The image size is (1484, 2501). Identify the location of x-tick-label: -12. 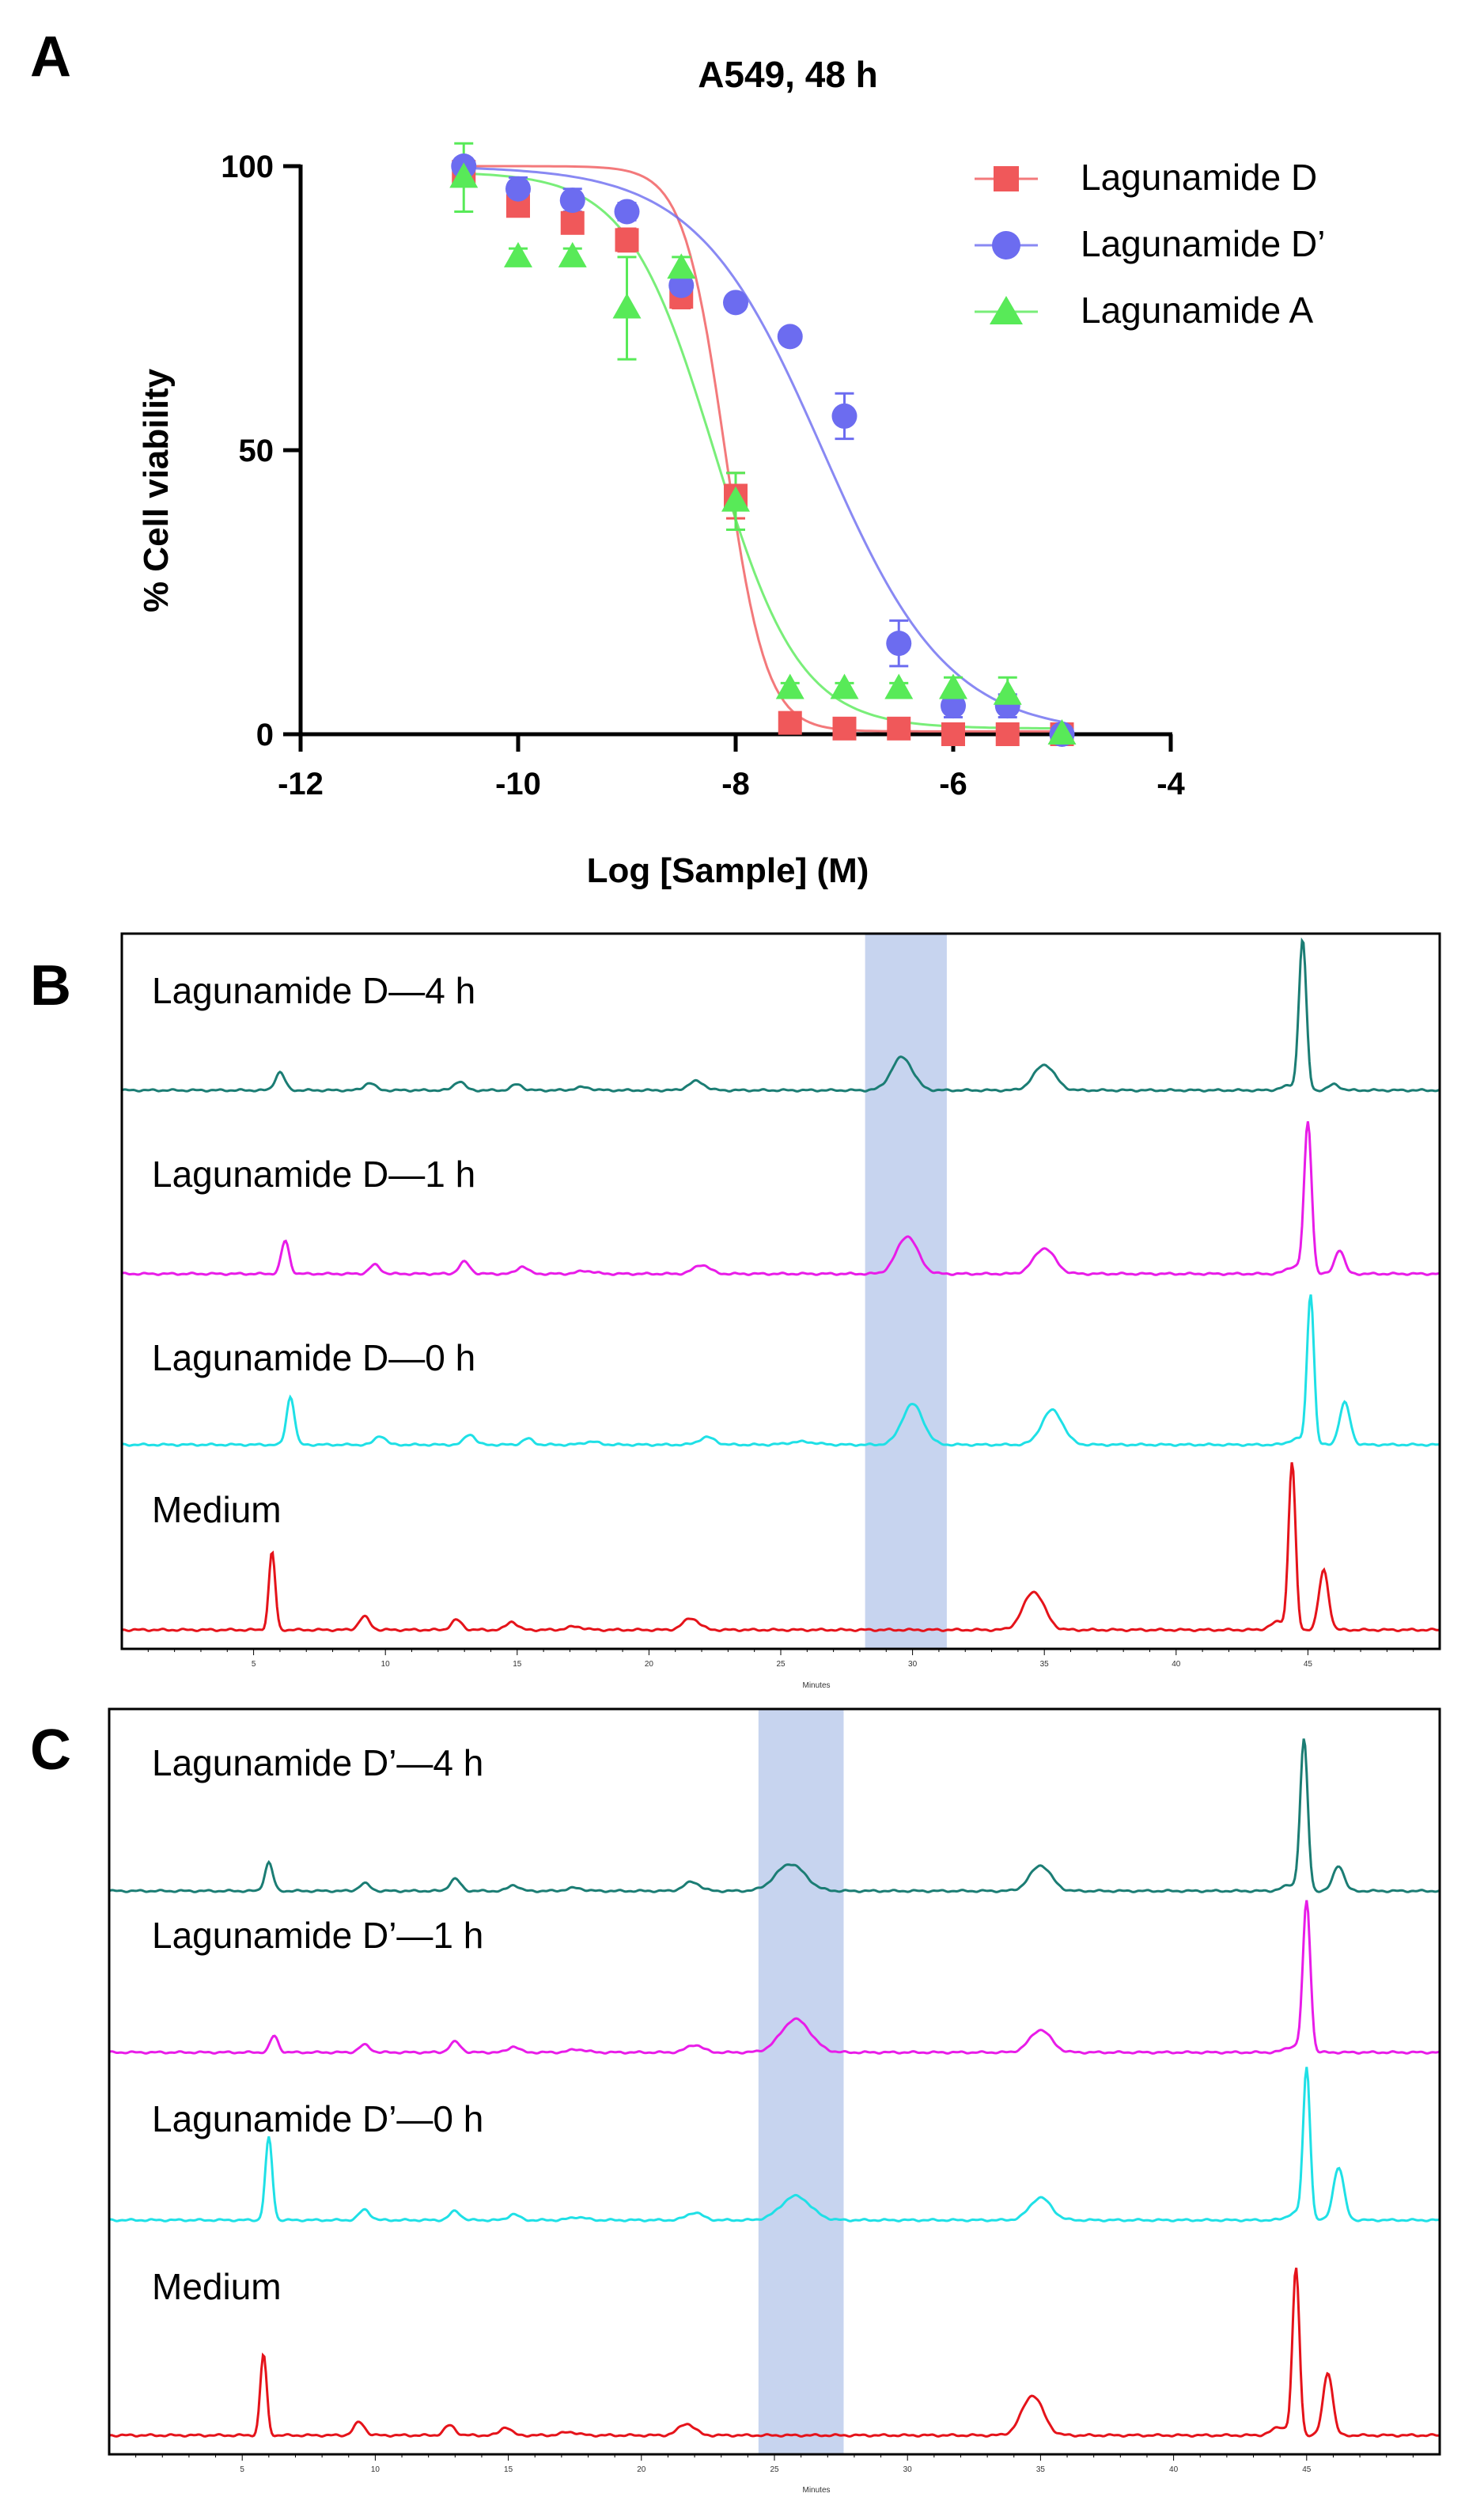
(301, 784).